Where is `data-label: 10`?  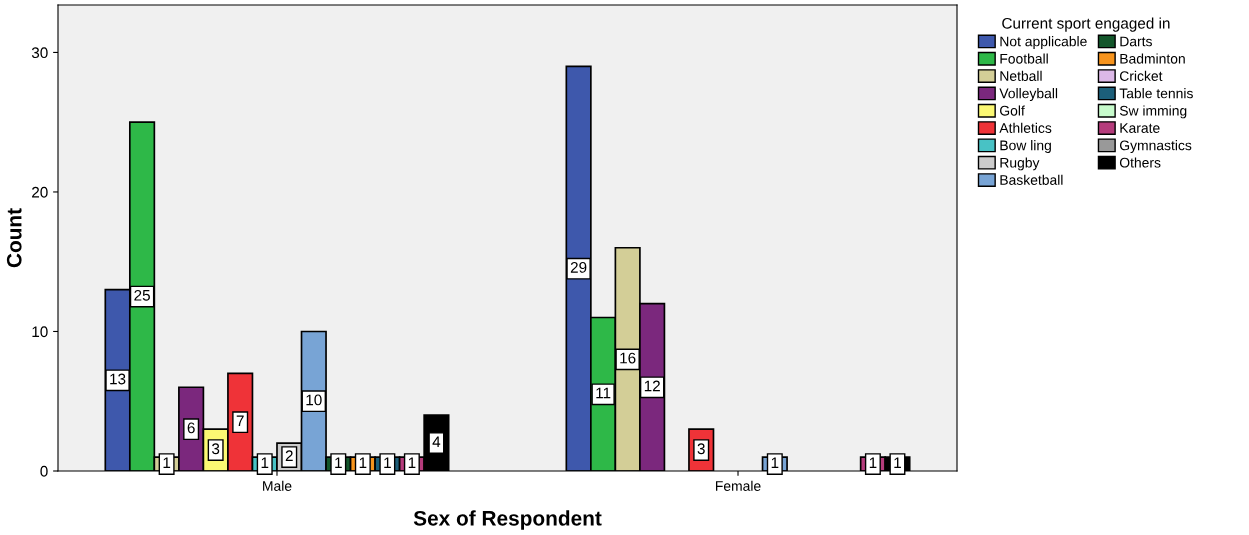
data-label: 10 is located at coordinates (314, 400).